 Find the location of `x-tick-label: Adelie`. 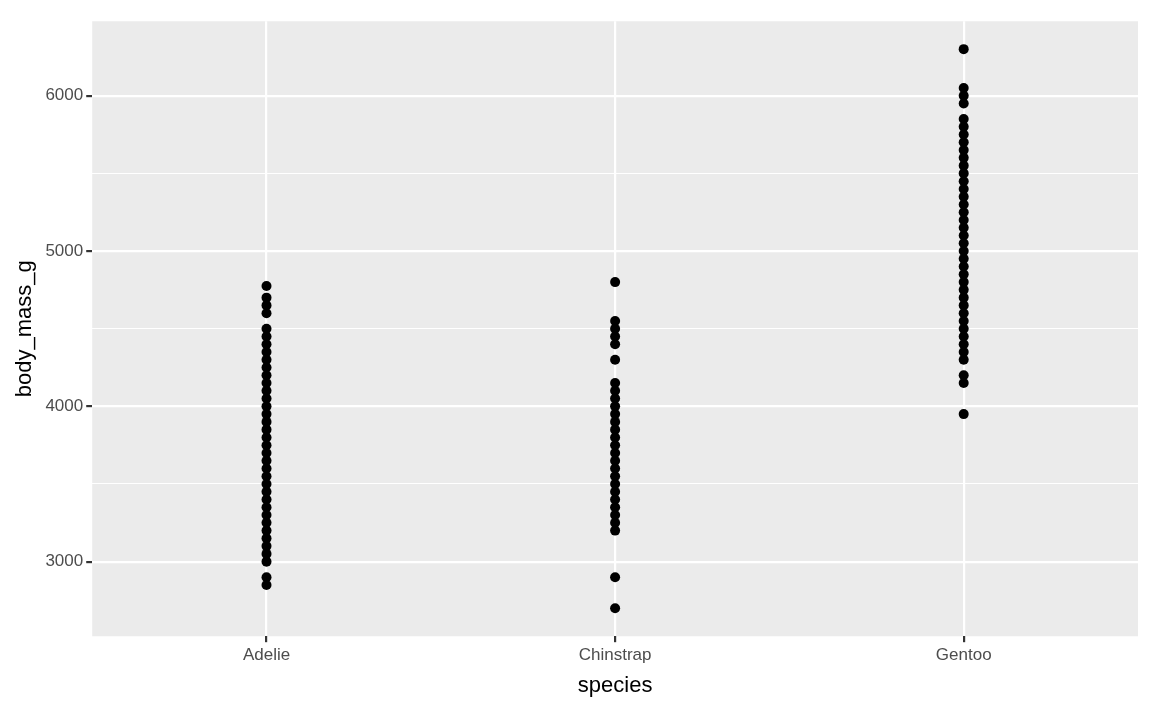

x-tick-label: Adelie is located at coordinates (266, 655).